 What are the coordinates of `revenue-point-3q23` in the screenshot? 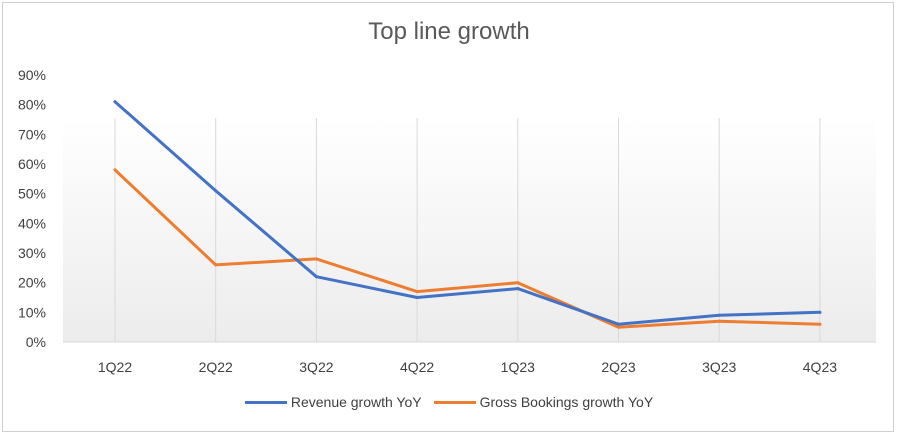 It's located at (719, 315).